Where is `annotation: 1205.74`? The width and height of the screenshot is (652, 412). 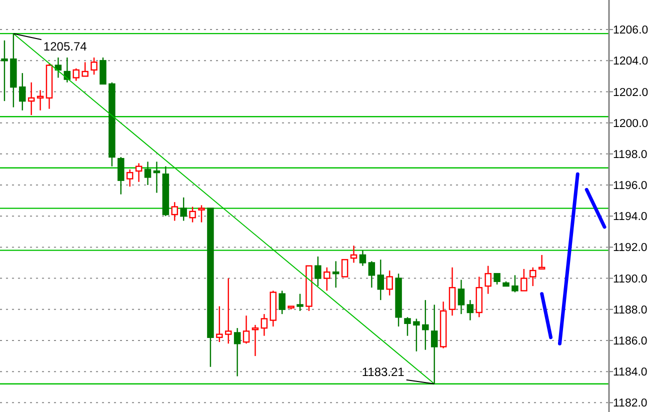 annotation: 1205.74 is located at coordinates (65, 47).